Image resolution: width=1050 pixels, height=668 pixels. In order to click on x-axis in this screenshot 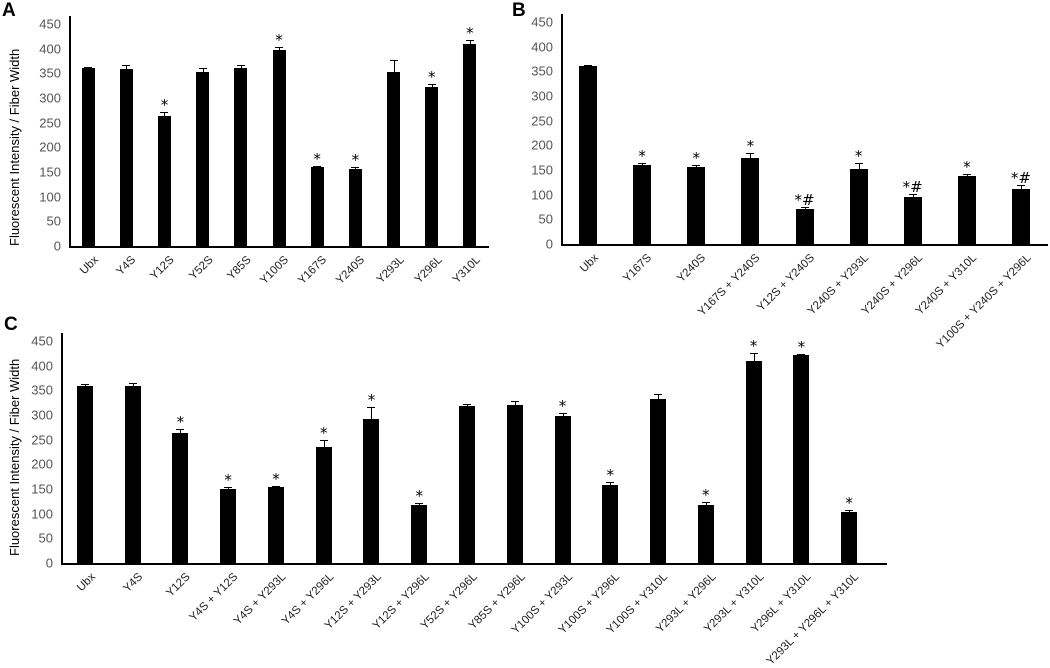, I will do `click(279, 247)`.